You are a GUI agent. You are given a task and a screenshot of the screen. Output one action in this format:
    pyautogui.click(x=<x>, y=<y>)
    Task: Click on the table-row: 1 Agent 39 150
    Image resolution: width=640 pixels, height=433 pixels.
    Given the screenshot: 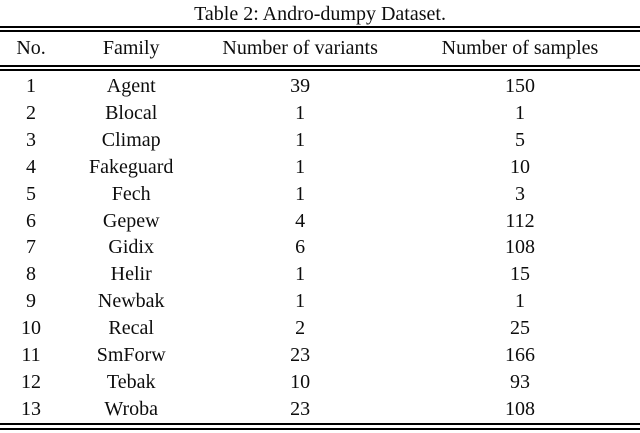 What is the action you would take?
    pyautogui.click(x=320, y=84)
    